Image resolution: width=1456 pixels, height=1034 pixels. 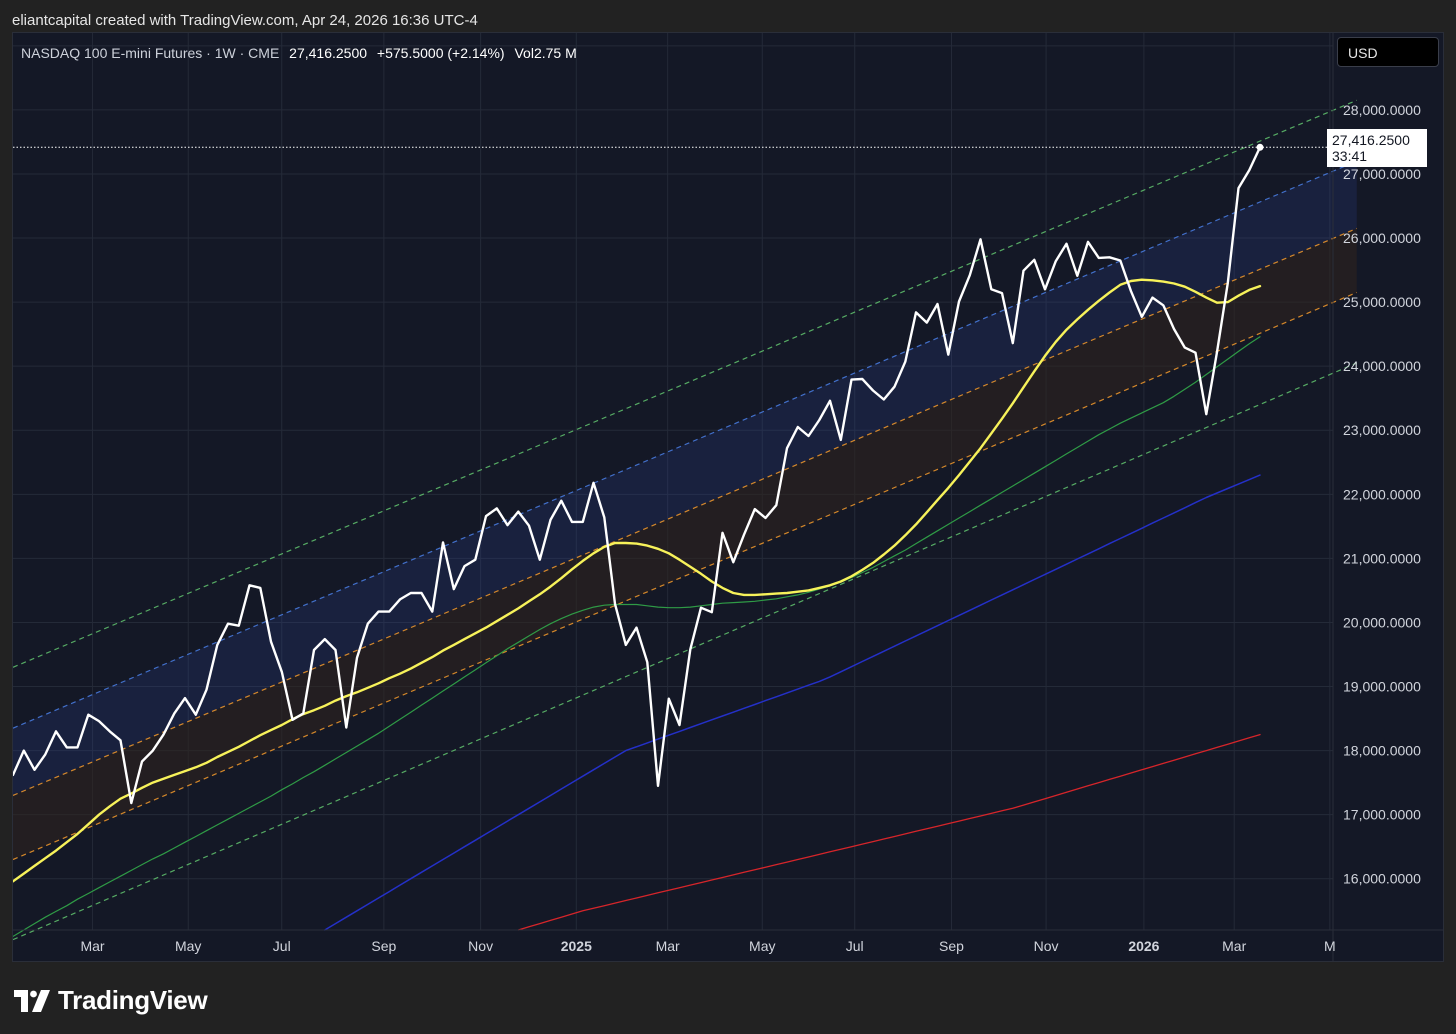 What do you see at coordinates (1382, 366) in the screenshot?
I see `price-tick-label: 24,000.0000` at bounding box center [1382, 366].